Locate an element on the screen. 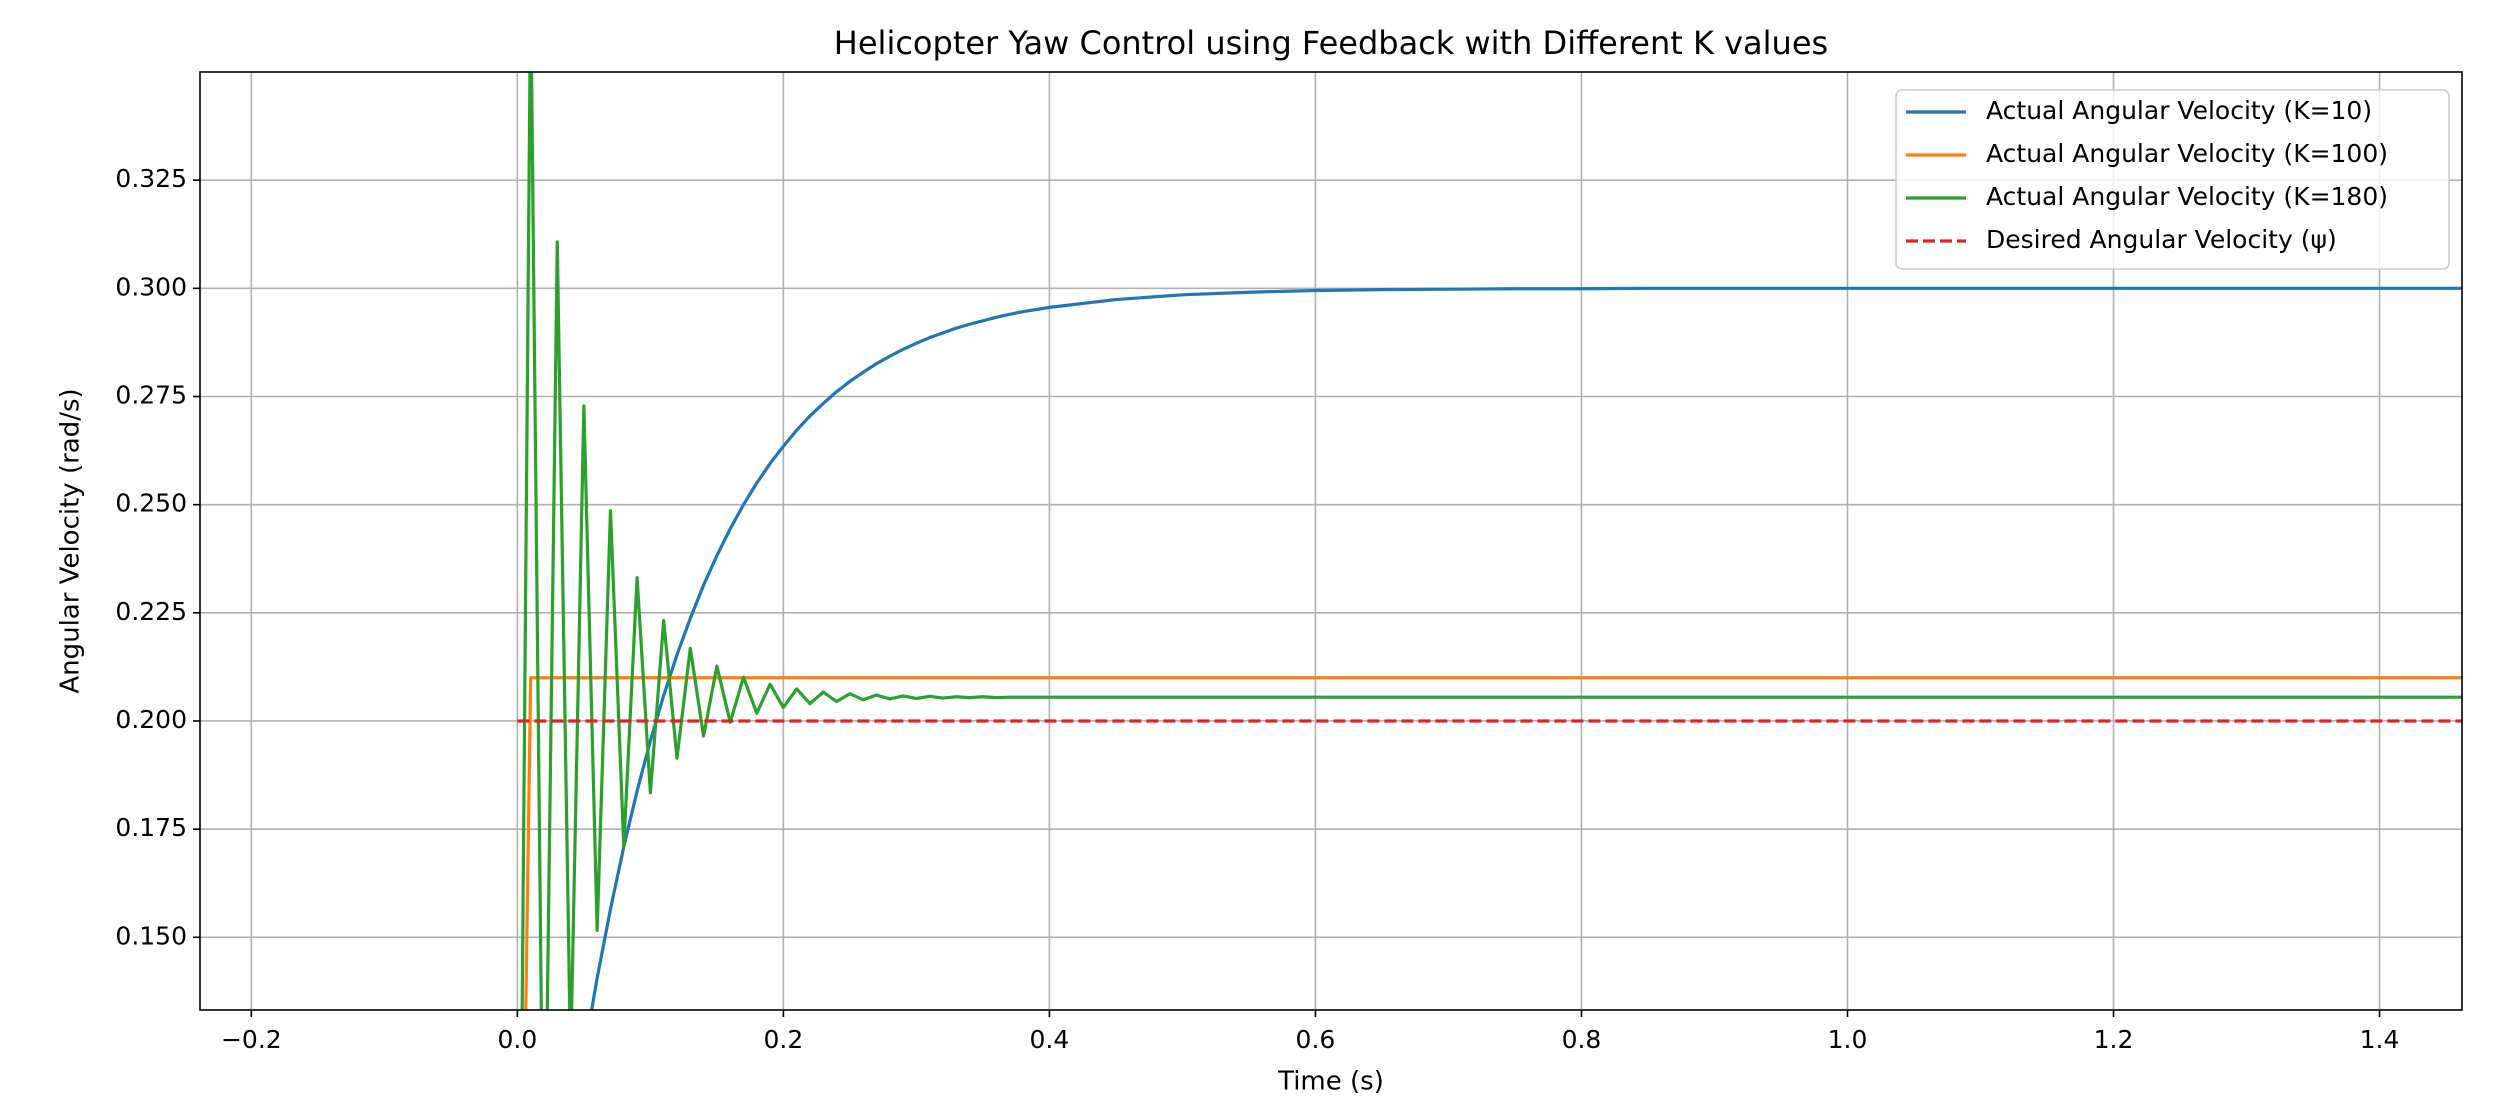  x-axis-label: Time (s) is located at coordinates (1330, 1082).